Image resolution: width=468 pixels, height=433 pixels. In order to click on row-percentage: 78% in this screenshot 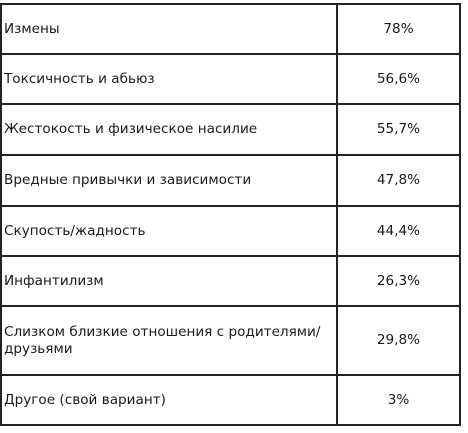, I will do `click(398, 29)`.